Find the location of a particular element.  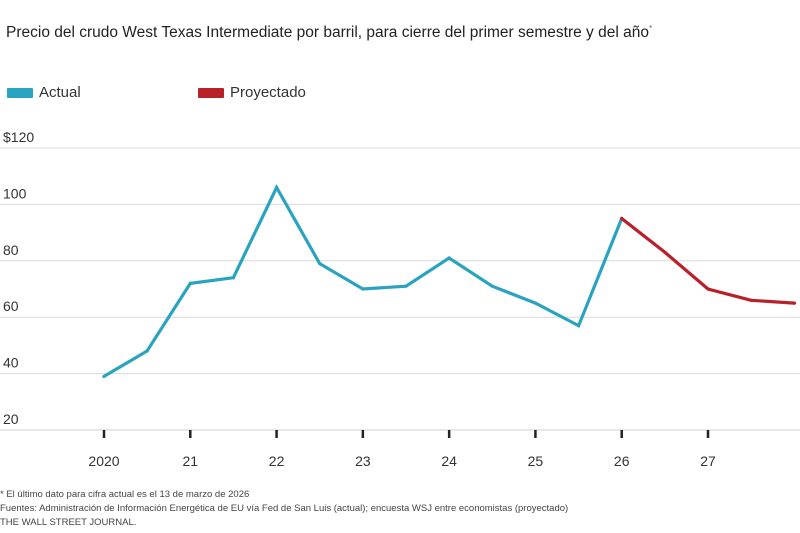

footnote-publisher: THE WALL STREET JOURNAL. is located at coordinates (68, 522).